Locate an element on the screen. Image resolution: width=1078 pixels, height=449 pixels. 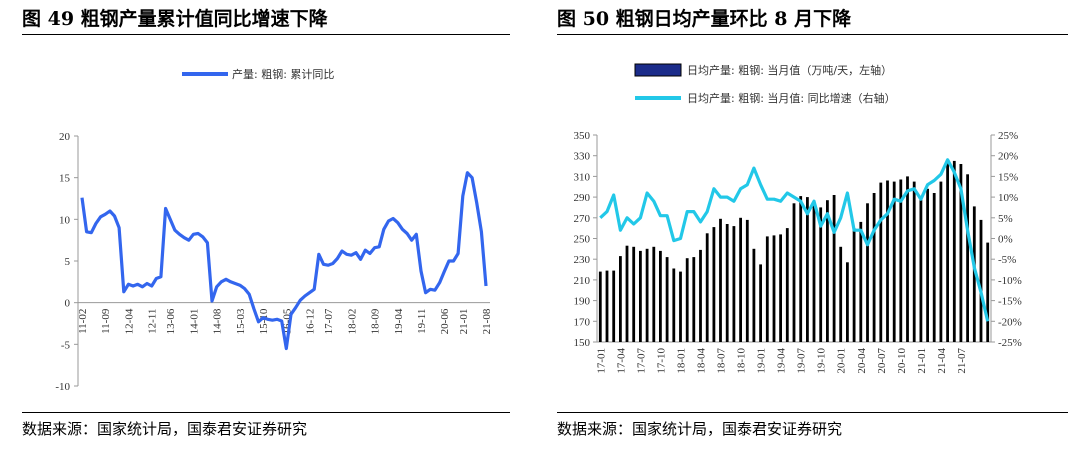
x-tick-label: 21-01 is located at coordinates (922, 361).